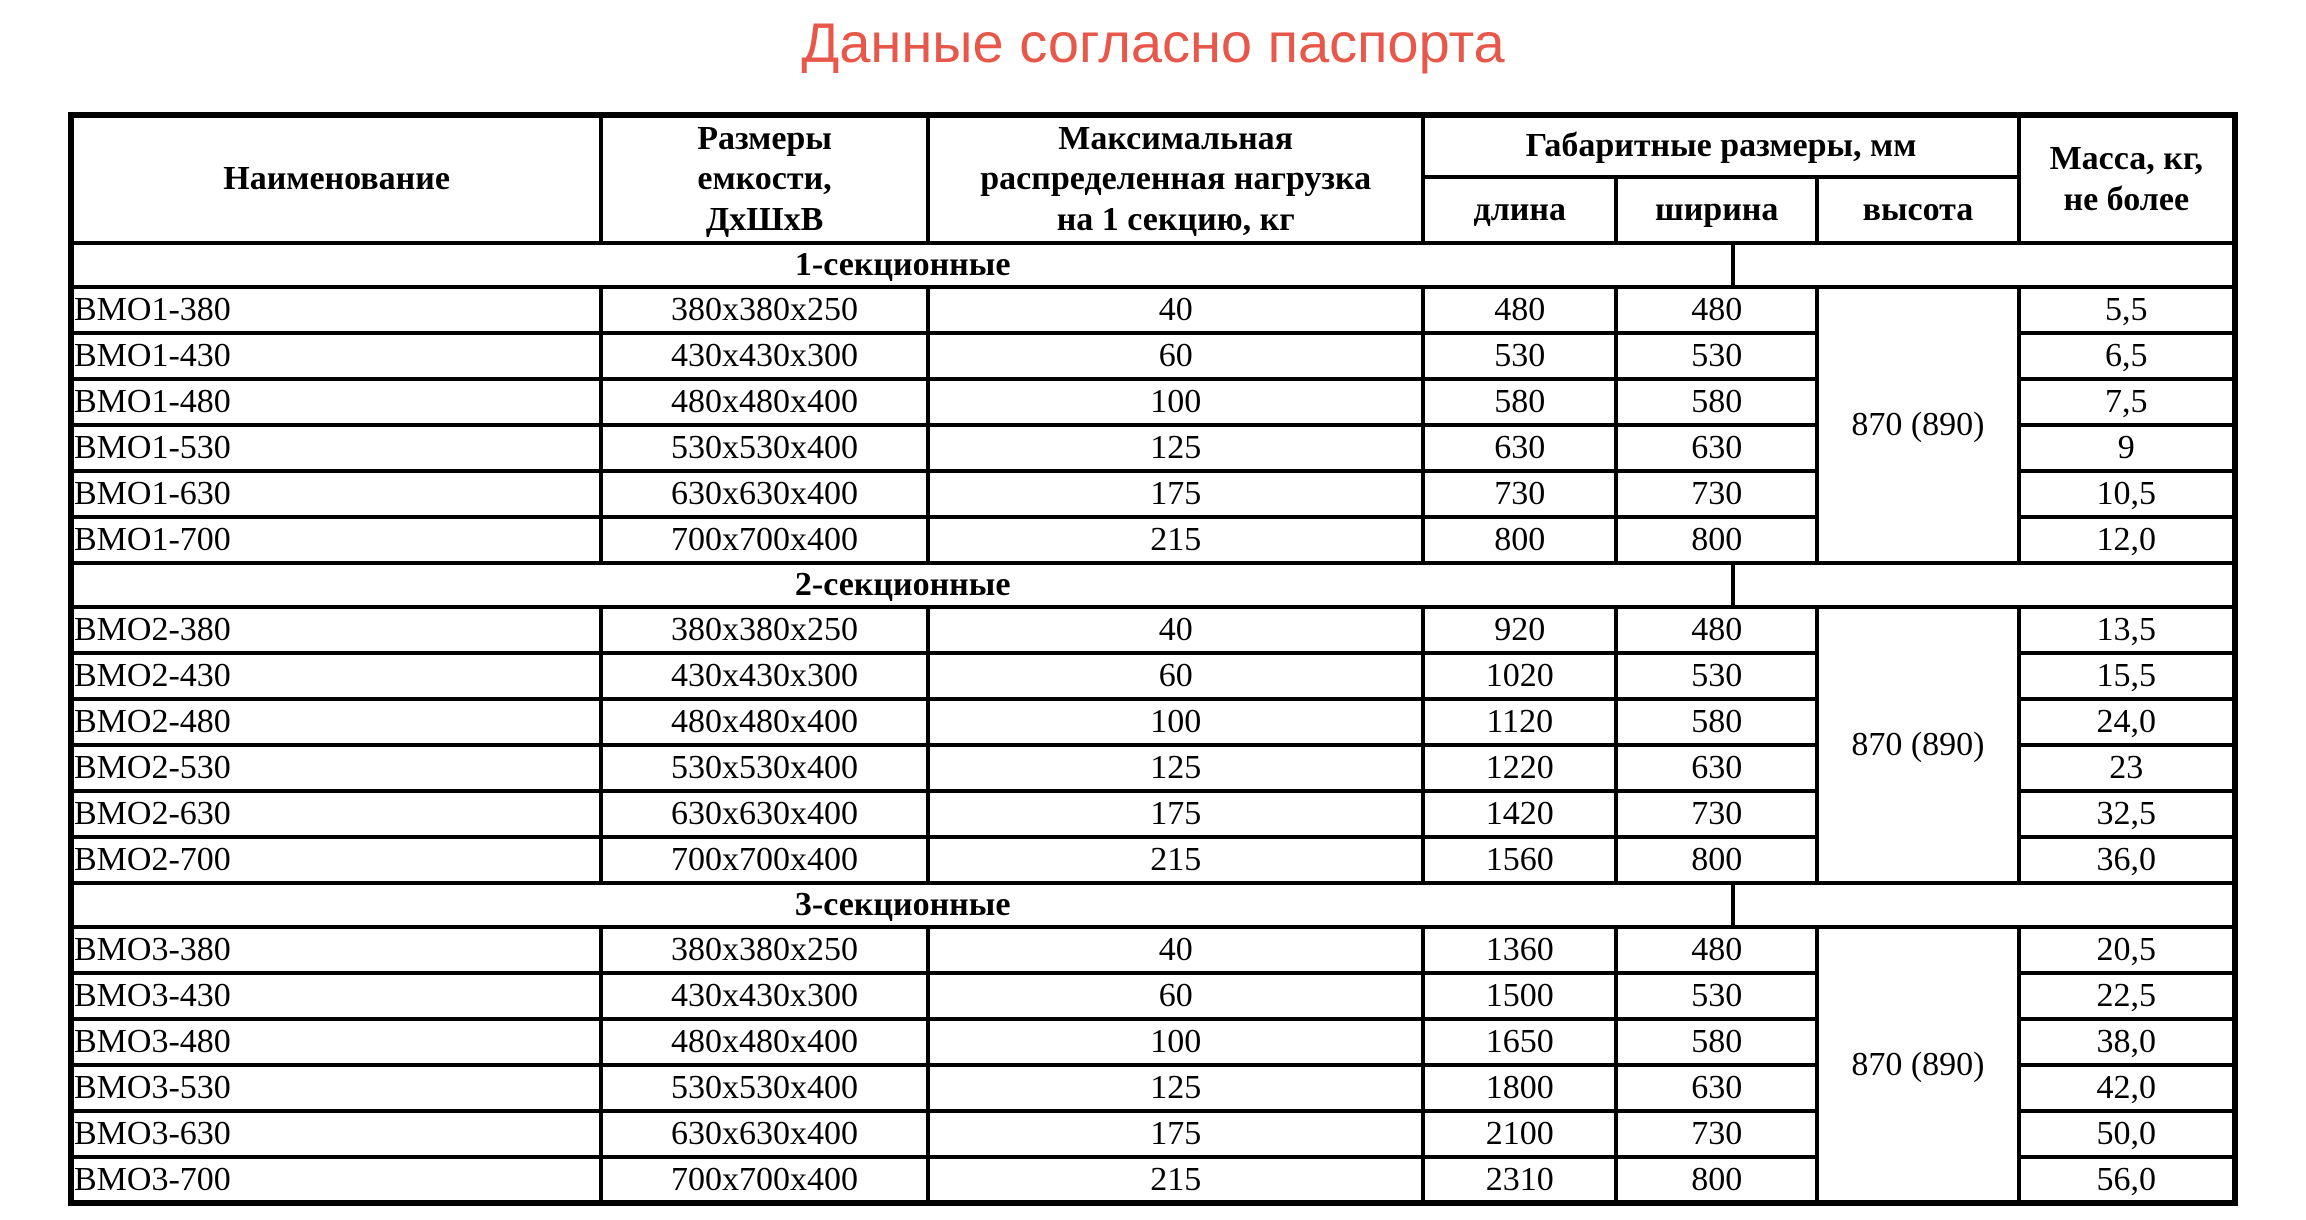 This screenshot has width=2306, height=1220. Describe the element at coordinates (336, 950) in the screenshot. I see `cell-name: ВМО3-380` at that location.